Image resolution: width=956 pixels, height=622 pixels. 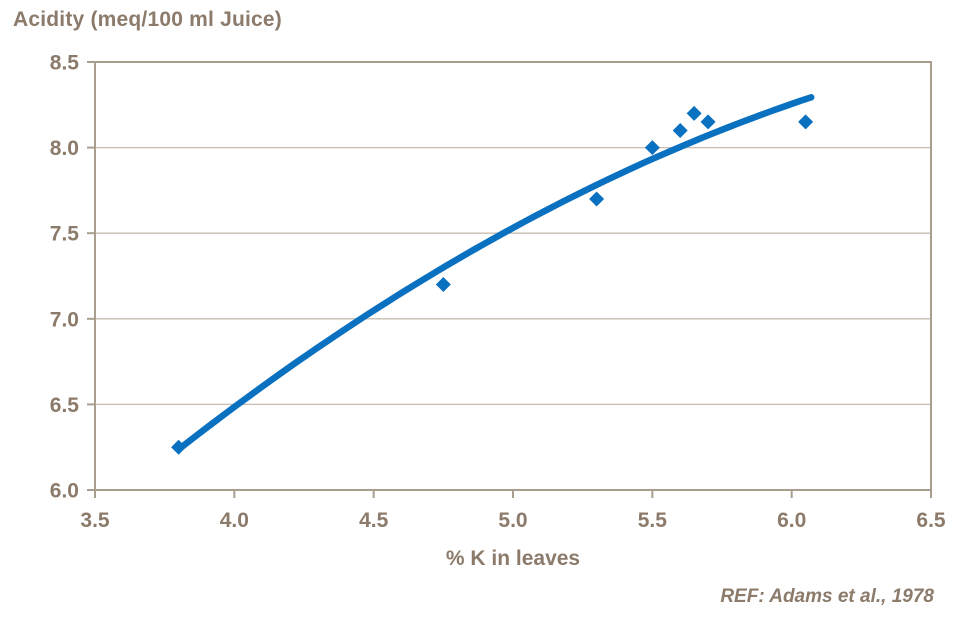 I want to click on y-tick-label: 7.0, so click(x=64, y=319).